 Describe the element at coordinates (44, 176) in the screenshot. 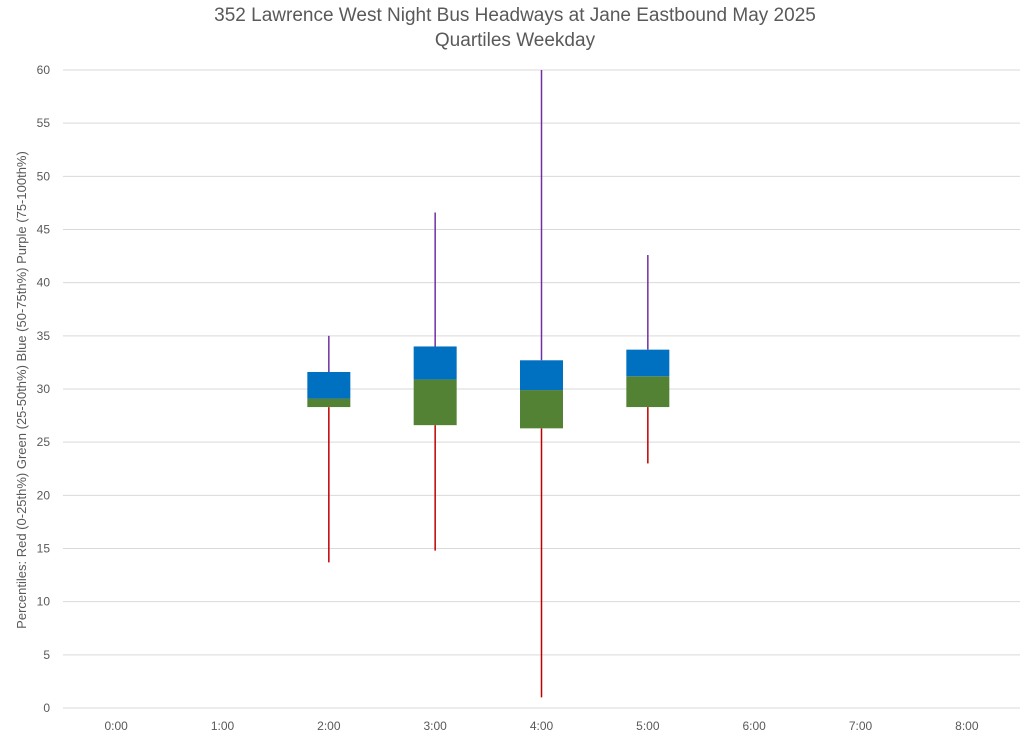

I see `y-tick-label: 50` at that location.